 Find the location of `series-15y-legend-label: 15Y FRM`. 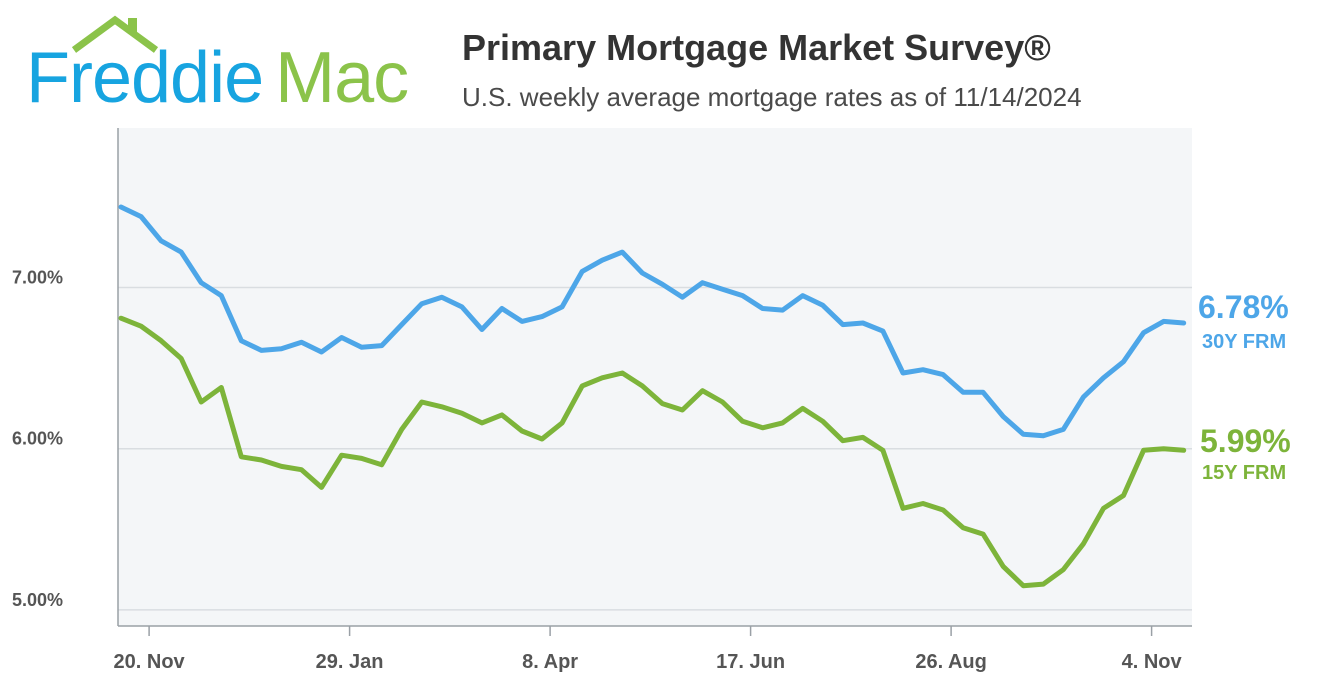

series-15y-legend-label: 15Y FRM is located at coordinates (1244, 473).